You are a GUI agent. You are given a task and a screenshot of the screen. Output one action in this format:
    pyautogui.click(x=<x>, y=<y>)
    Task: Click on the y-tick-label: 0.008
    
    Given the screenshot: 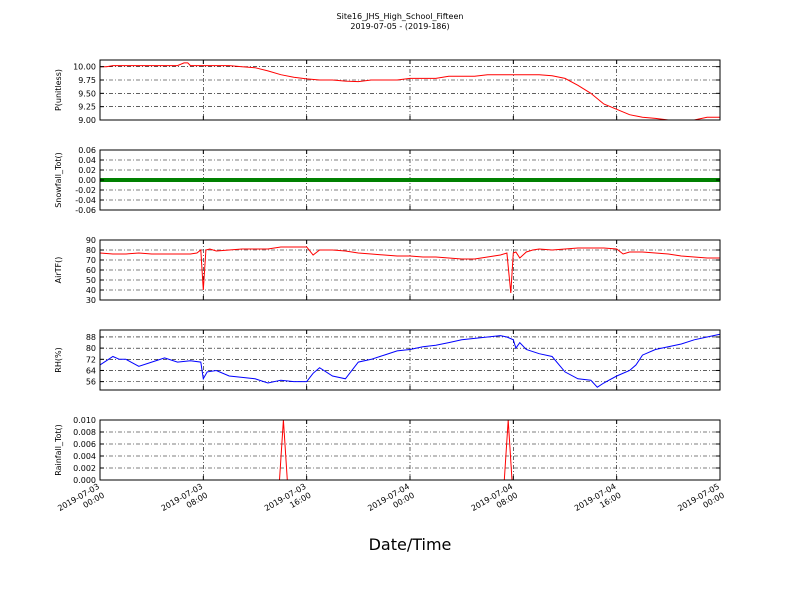 What is the action you would take?
    pyautogui.click(x=84, y=432)
    